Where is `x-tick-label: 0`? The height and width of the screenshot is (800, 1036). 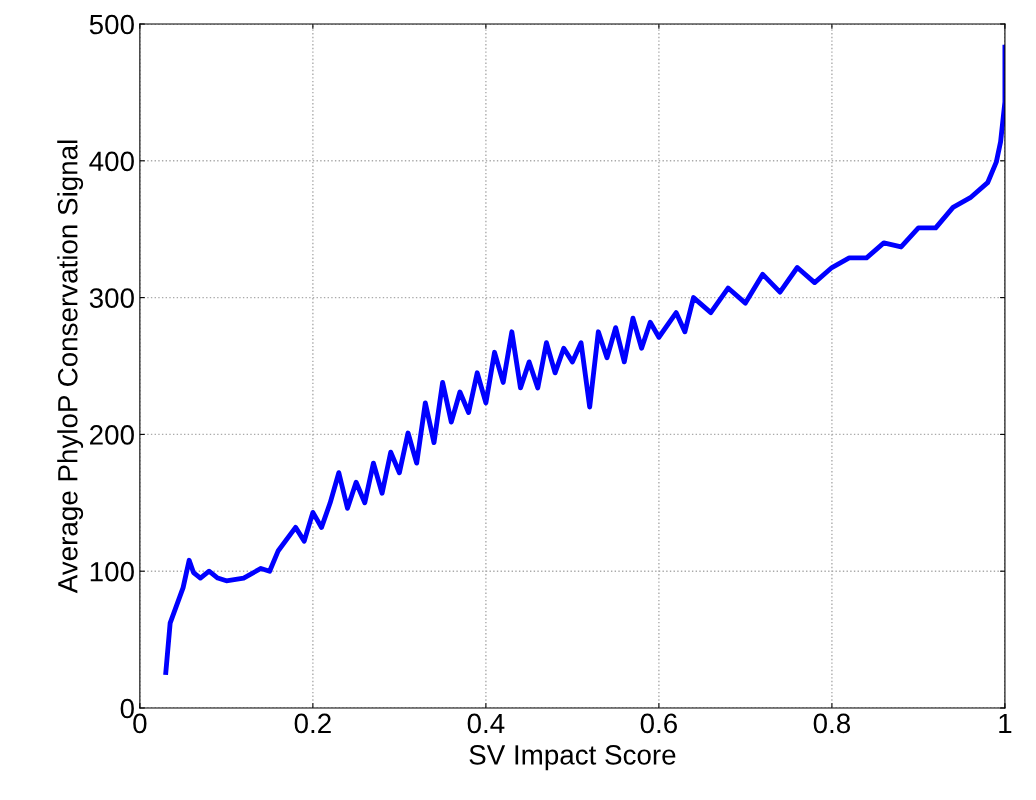
x-tick-label: 0 is located at coordinates (140, 723).